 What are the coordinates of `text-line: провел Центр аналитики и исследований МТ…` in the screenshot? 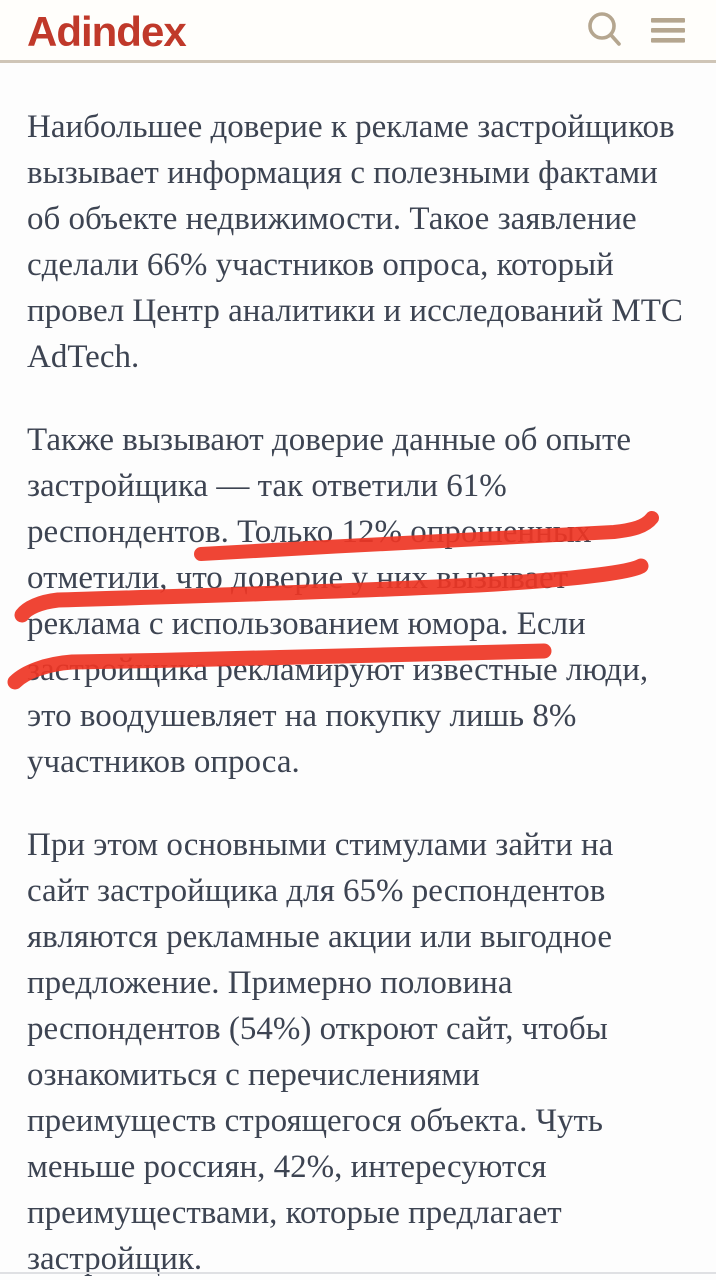 It's located at (355, 311).